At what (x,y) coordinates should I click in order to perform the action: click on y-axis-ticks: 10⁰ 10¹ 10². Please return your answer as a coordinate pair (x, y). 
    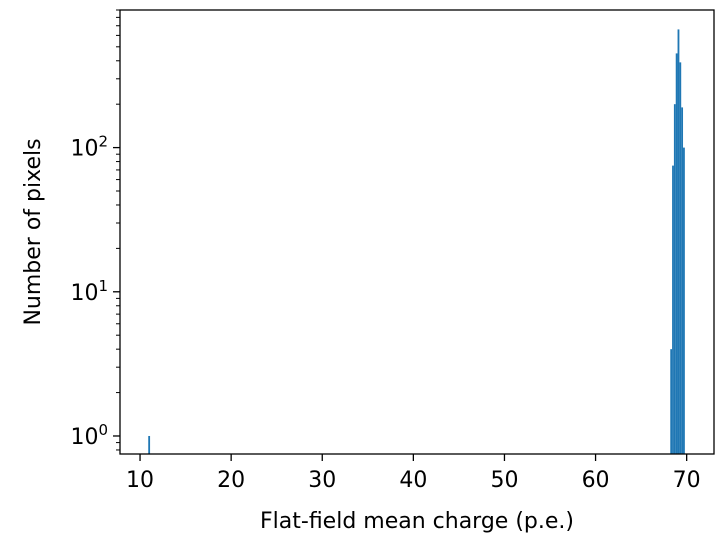
    Looking at the image, I should click on (95, 230).